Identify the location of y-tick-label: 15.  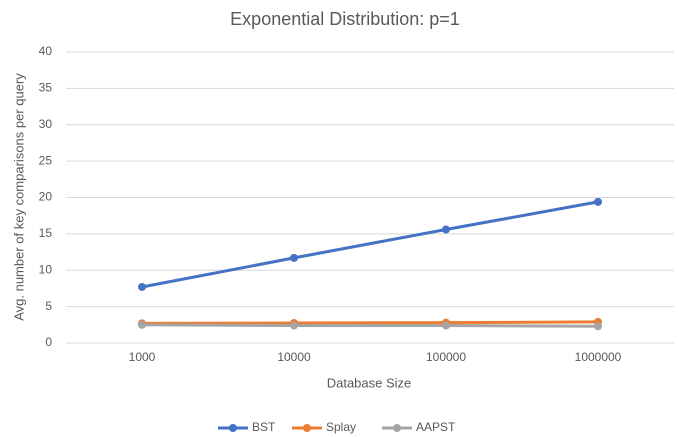
(46, 233).